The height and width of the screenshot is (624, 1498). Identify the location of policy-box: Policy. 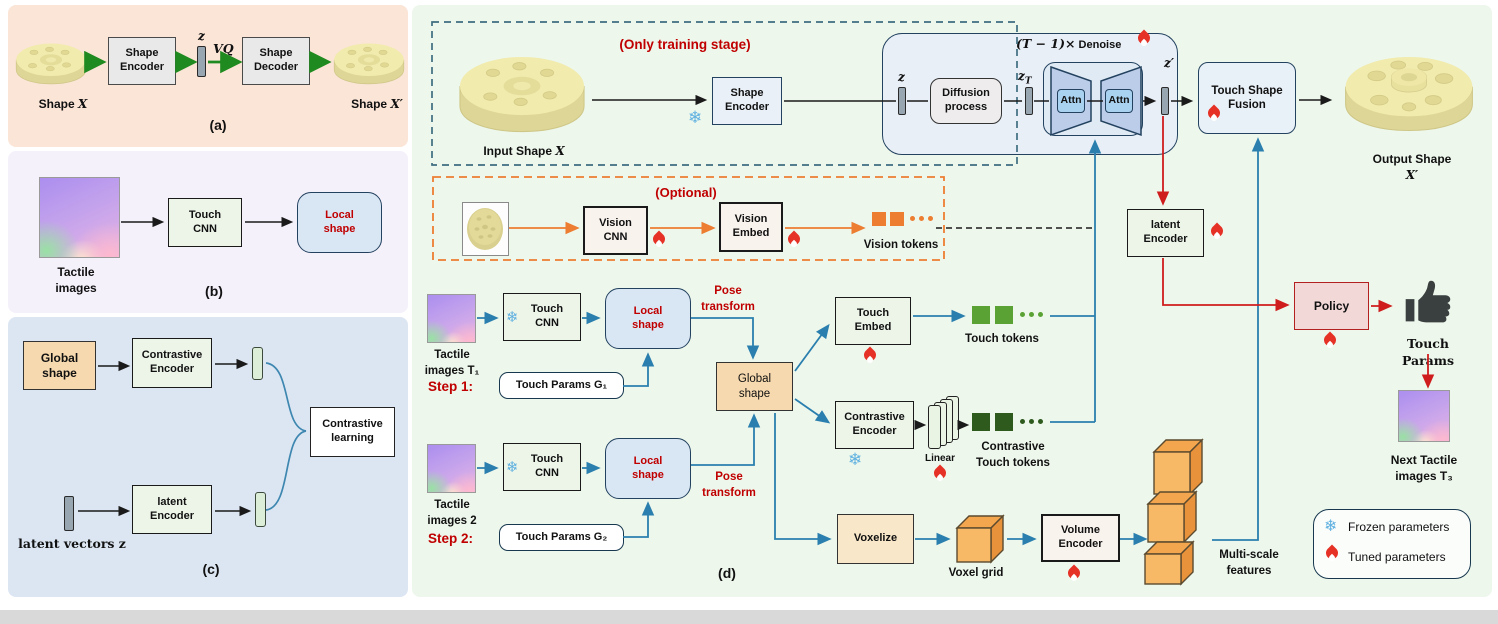
(1331, 306).